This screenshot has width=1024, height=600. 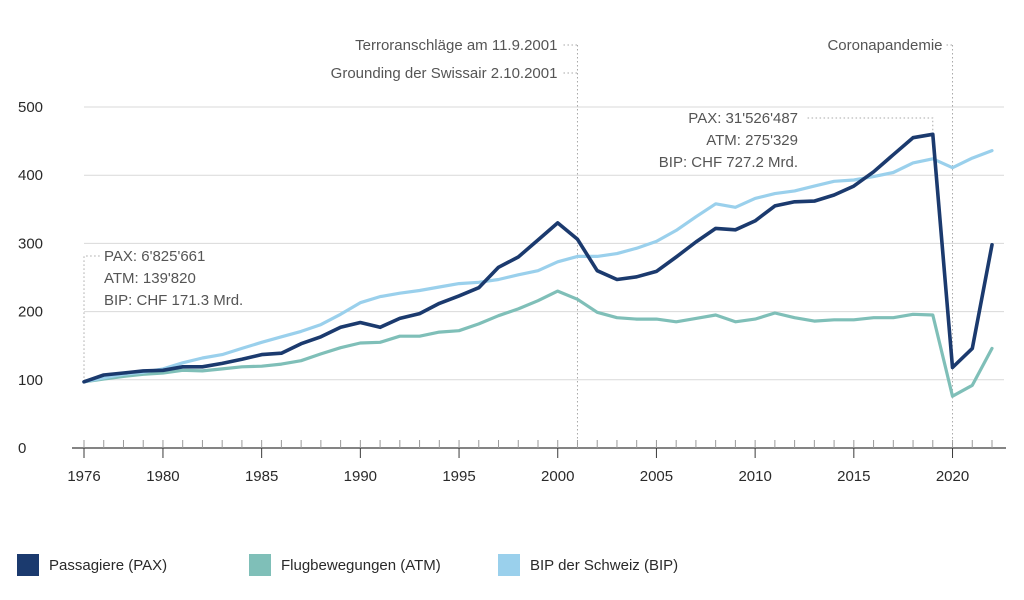 What do you see at coordinates (30, 243) in the screenshot?
I see `y-tick-label-300: 300` at bounding box center [30, 243].